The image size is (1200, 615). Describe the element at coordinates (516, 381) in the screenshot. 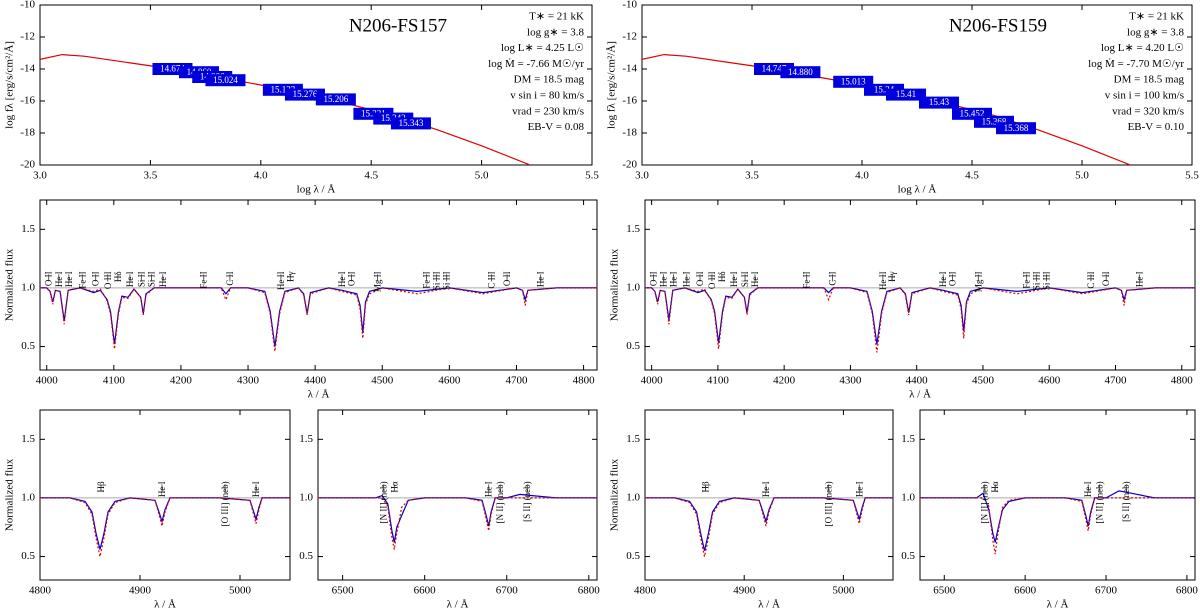

I see `x-tick-label: 4700` at that location.